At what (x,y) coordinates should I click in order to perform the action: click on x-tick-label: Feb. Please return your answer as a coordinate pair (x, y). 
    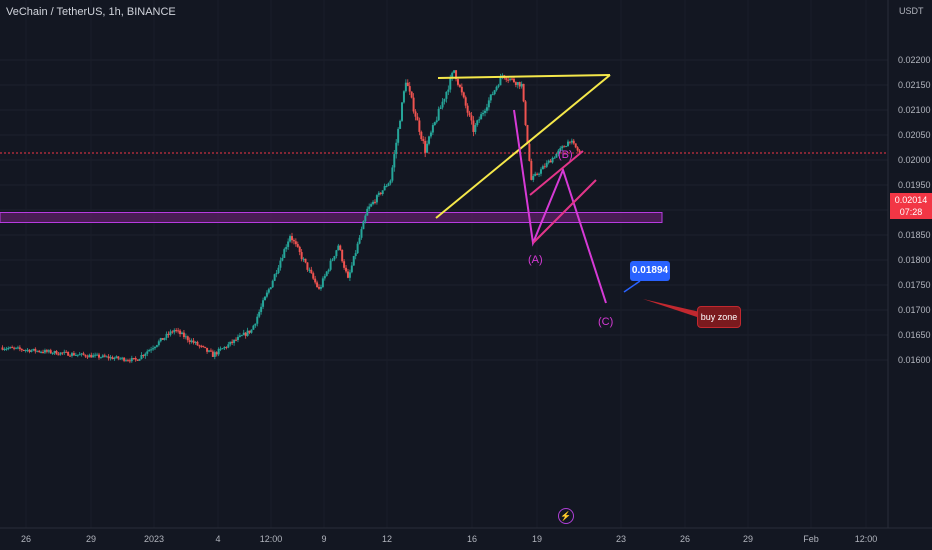
    Looking at the image, I should click on (811, 539).